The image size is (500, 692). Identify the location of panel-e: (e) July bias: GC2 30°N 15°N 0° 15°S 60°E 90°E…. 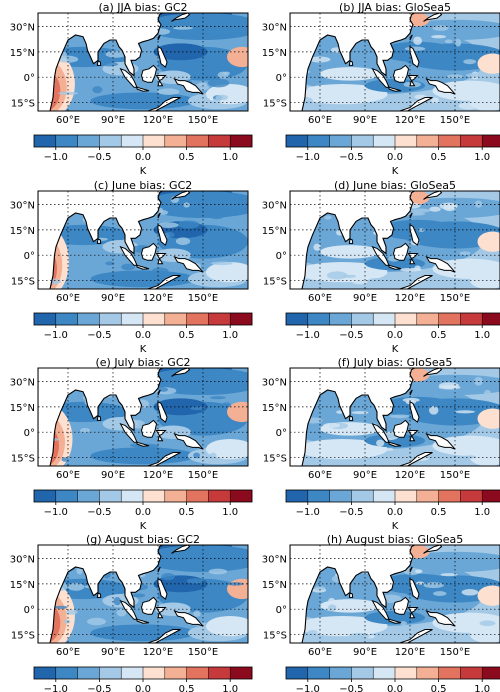
(131, 444).